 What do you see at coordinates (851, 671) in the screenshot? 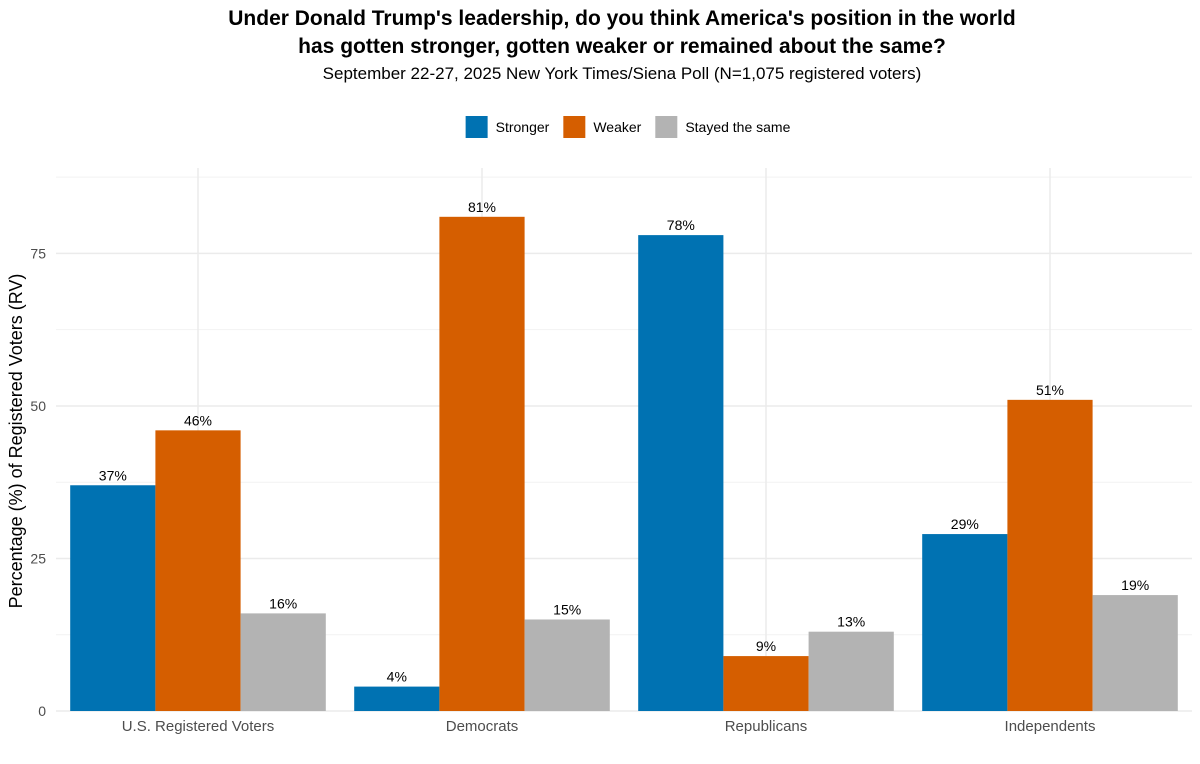
I see `bar-republicans-stayed-the-same` at bounding box center [851, 671].